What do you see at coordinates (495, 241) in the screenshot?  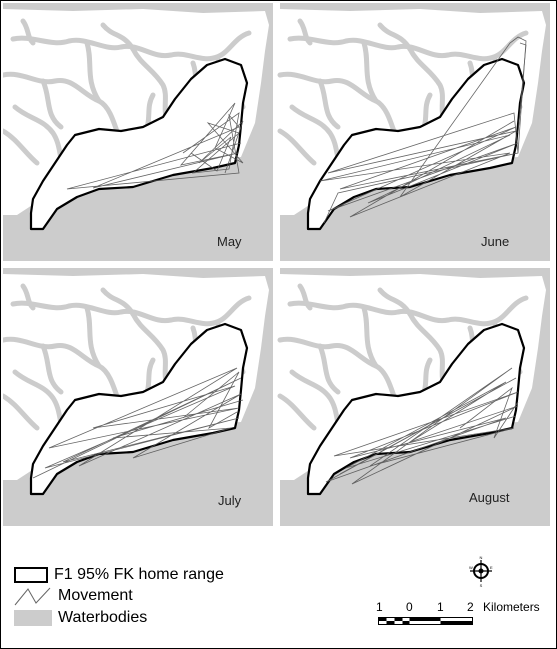 I see `month-label-june: June` at bounding box center [495, 241].